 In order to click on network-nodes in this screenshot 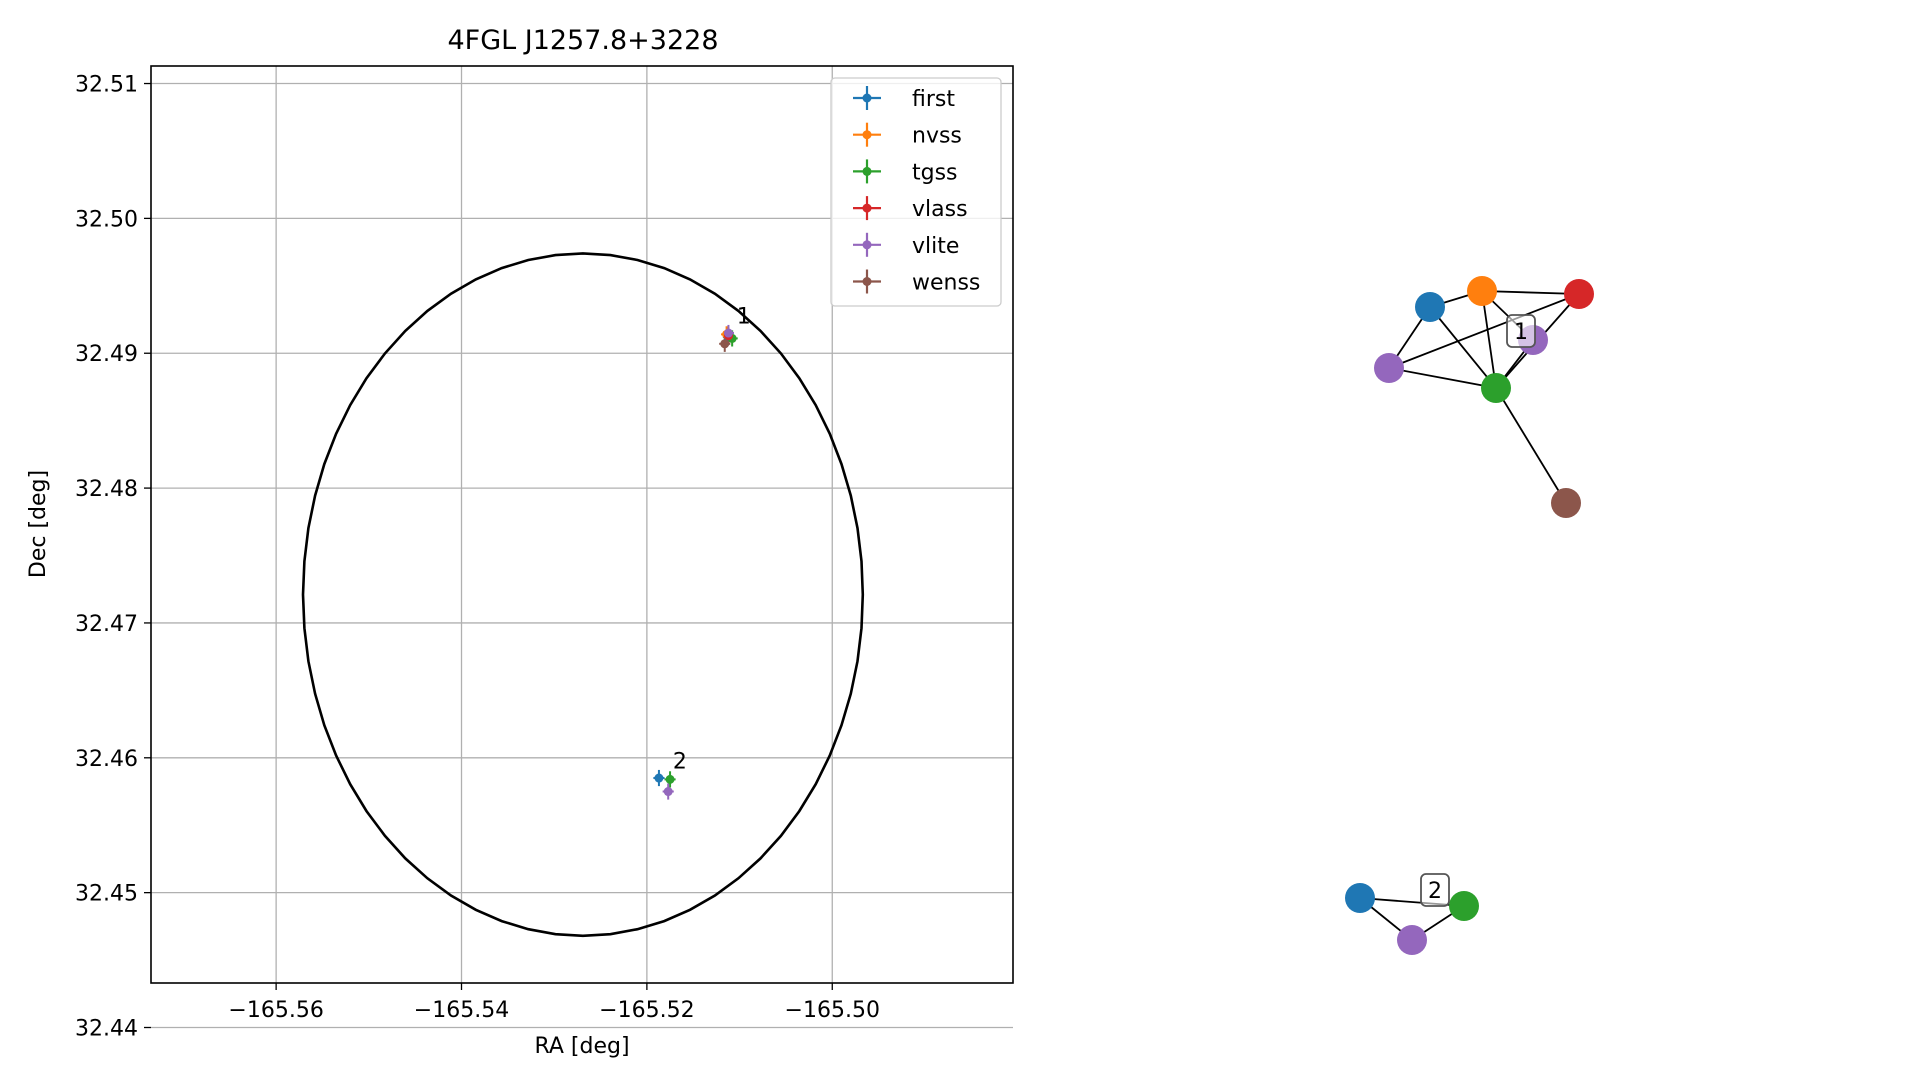, I will do `click(1469, 615)`.